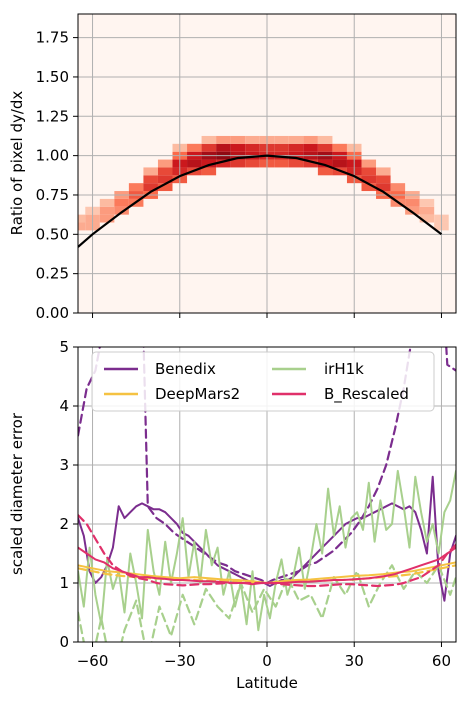 This screenshot has width=474, height=712. What do you see at coordinates (52, 195) in the screenshot?
I see `top-ytick-label: 0.75` at bounding box center [52, 195].